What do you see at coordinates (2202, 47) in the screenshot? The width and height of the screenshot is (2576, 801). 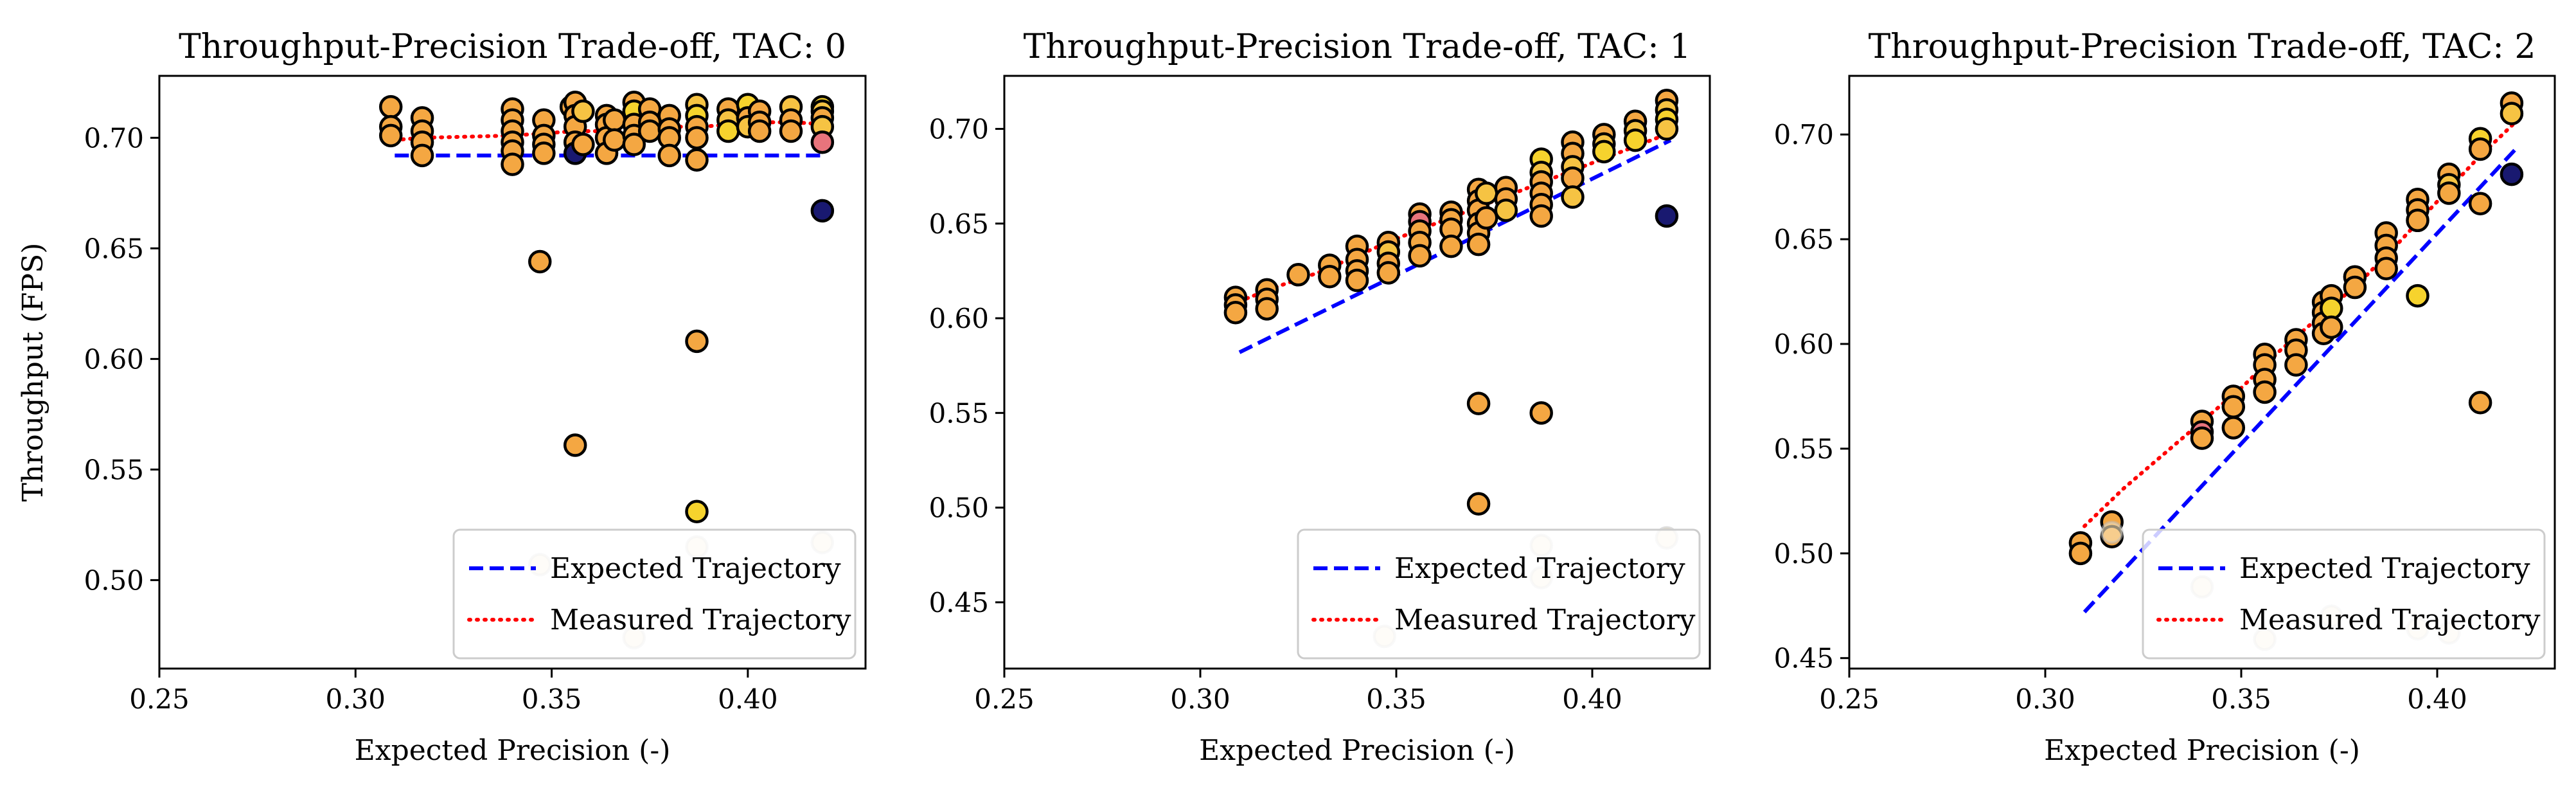 I see `subplot-title: Throughput-Precision Trade-off, TAC: 2` at bounding box center [2202, 47].